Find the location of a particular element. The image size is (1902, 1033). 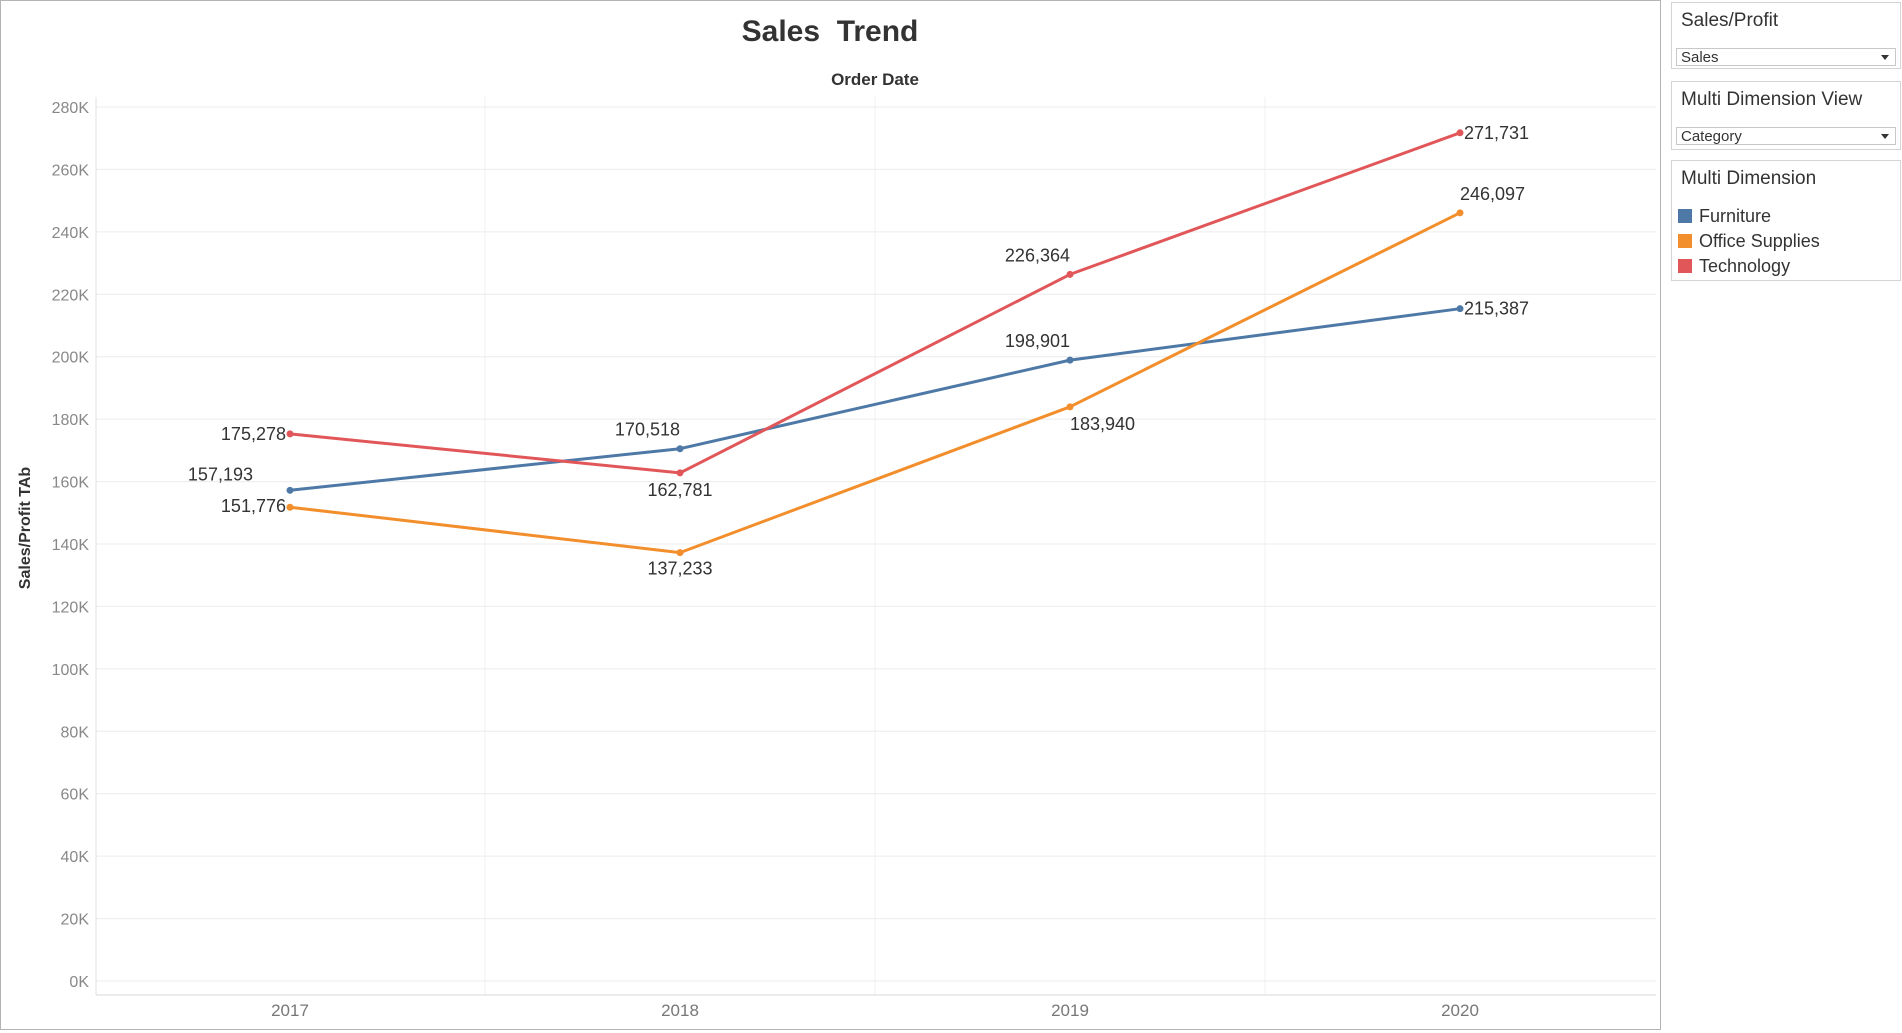

data-label-technology: 162,781 is located at coordinates (679, 490).